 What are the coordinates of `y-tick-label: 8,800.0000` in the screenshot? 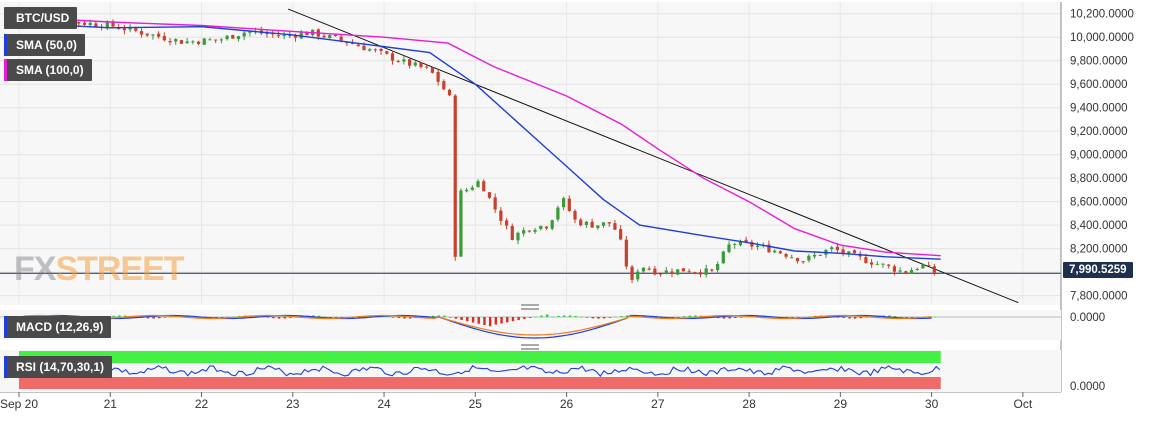 It's located at (1099, 179).